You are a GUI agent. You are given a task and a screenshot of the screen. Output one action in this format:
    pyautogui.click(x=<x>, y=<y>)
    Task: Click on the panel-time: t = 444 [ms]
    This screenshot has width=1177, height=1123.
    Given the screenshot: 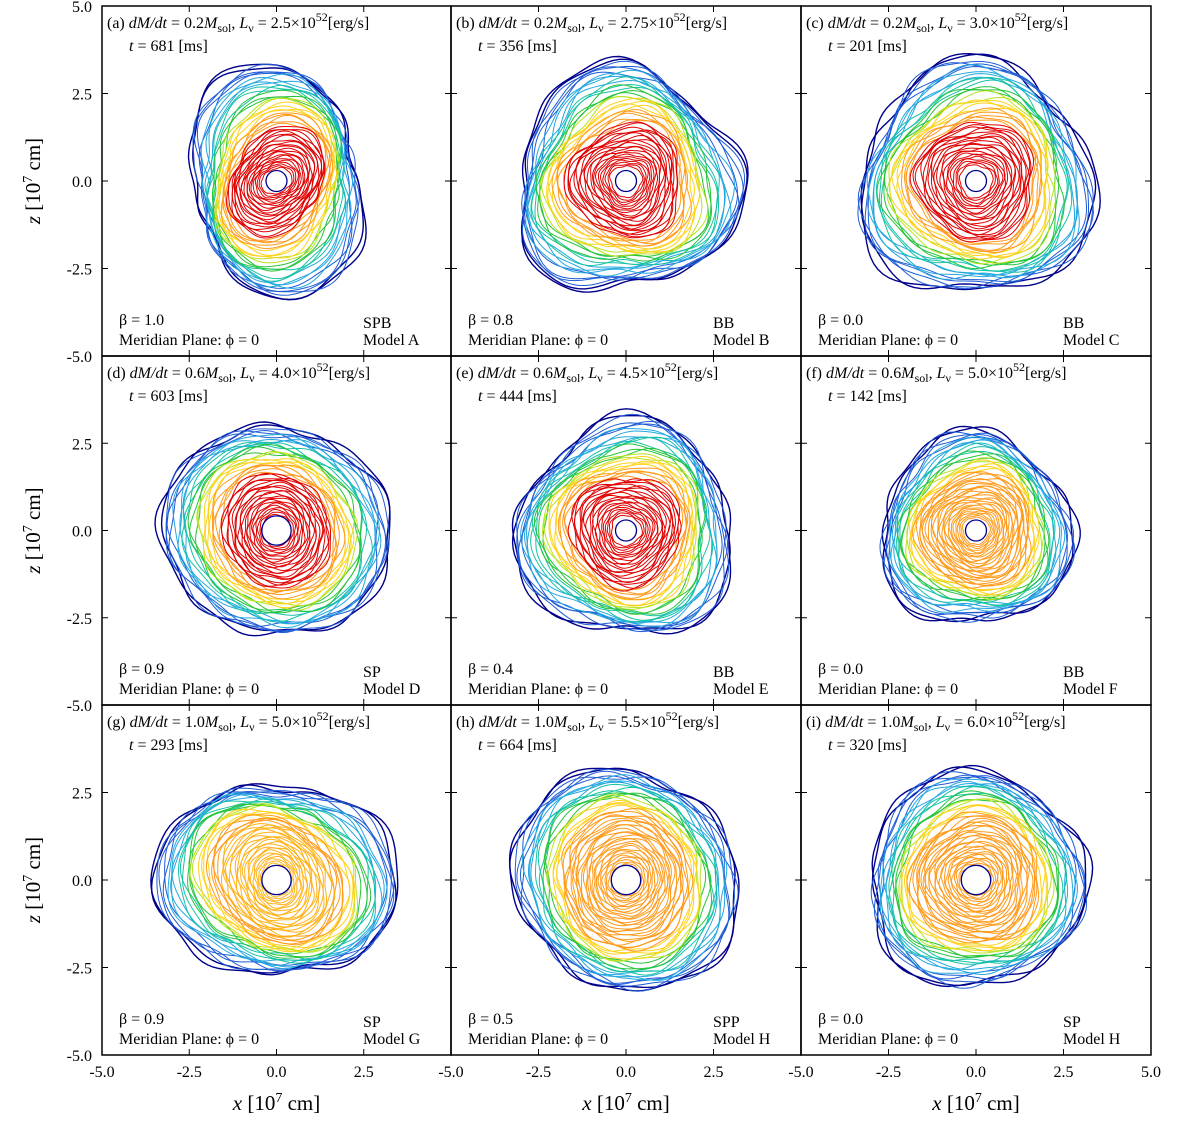 What is the action you would take?
    pyautogui.click(x=517, y=396)
    